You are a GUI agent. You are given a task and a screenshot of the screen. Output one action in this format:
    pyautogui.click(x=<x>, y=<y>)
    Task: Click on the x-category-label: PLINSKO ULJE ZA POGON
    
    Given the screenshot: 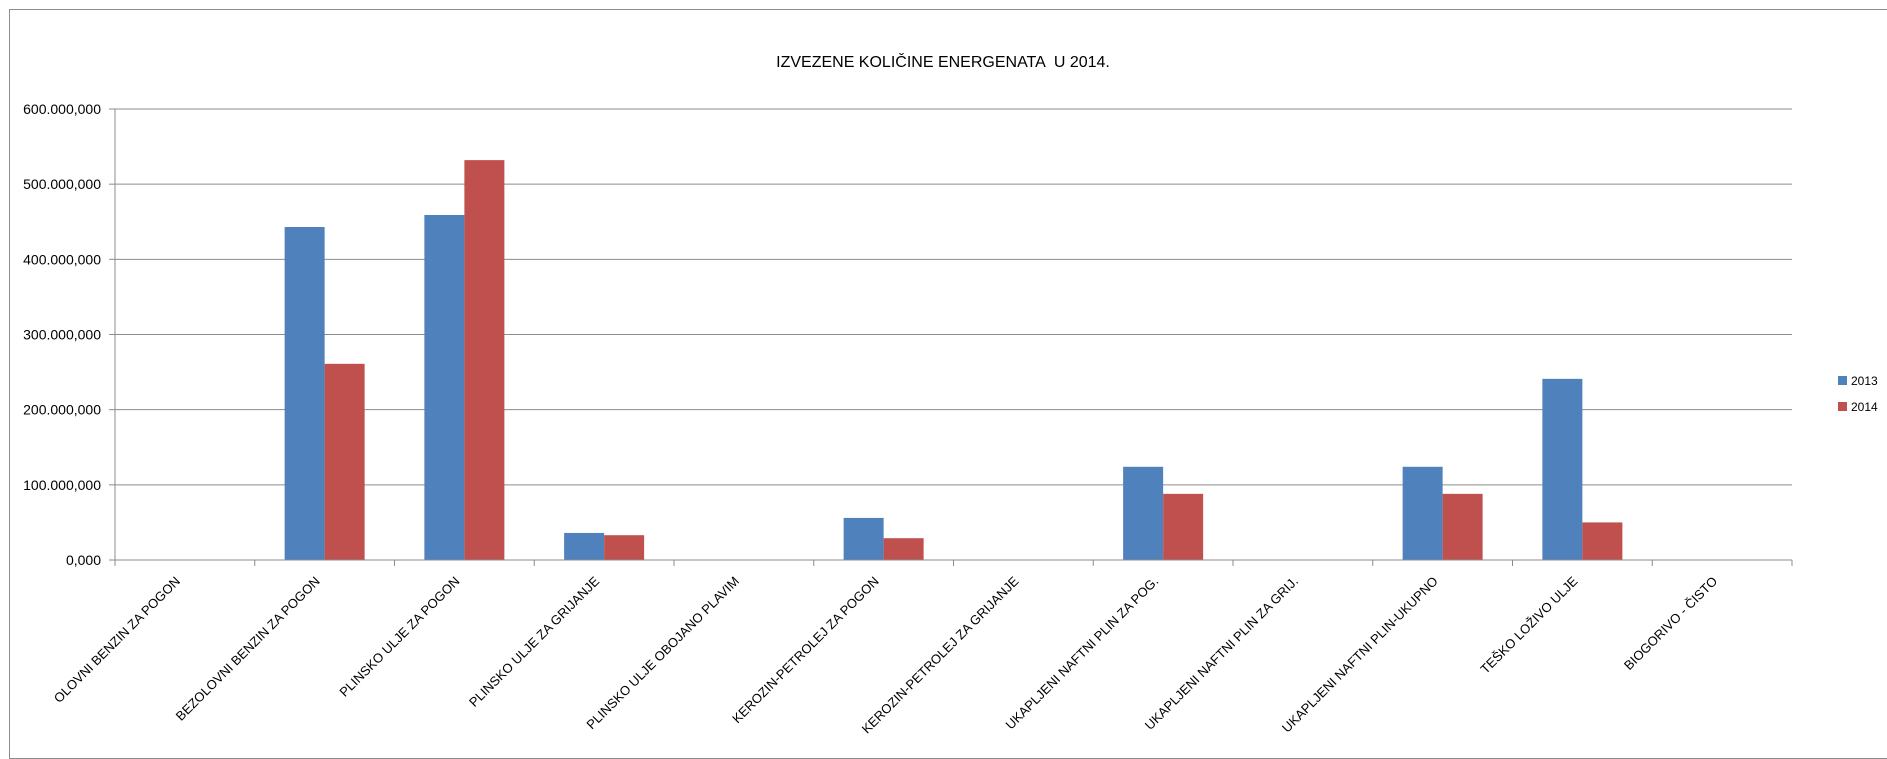 What is the action you would take?
    pyautogui.click(x=399, y=637)
    